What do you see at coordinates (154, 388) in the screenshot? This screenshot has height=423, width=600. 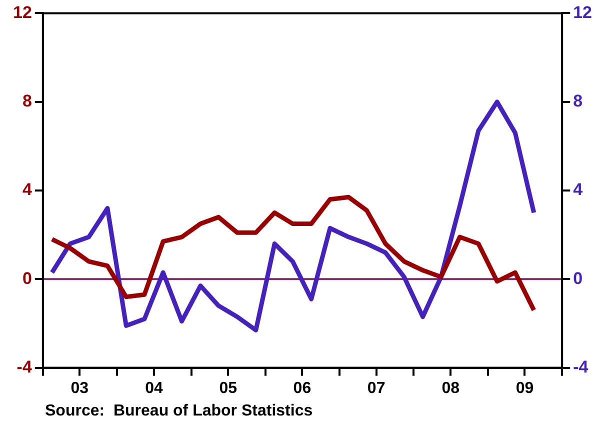 I see `x-tick-label: 04` at bounding box center [154, 388].